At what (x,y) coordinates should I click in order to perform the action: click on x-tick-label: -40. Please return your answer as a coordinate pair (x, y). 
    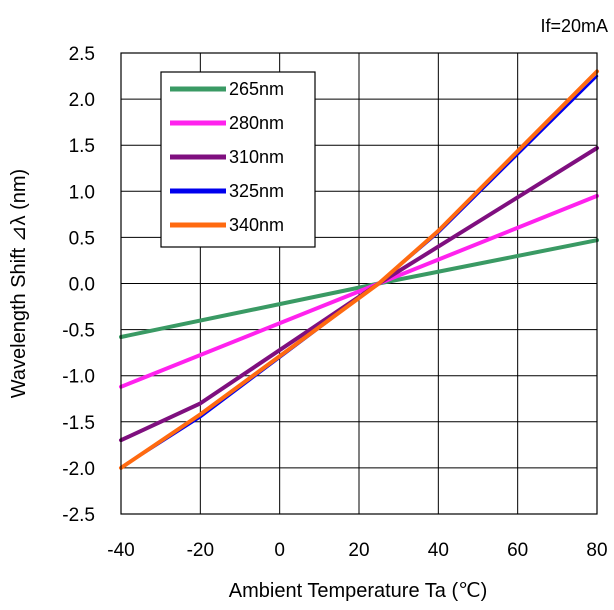
    Looking at the image, I should click on (120, 550).